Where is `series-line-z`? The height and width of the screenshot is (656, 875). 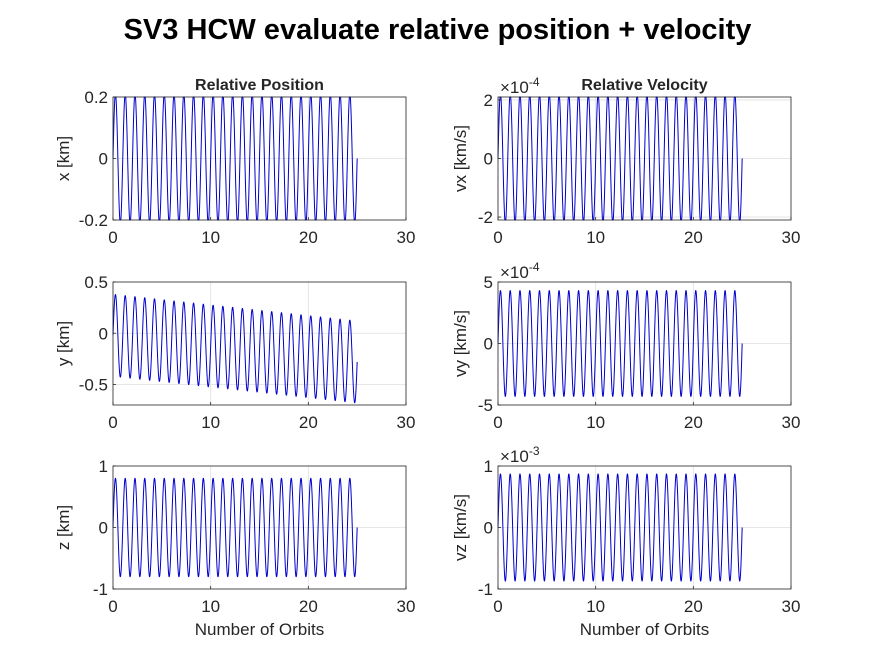
series-line-z is located at coordinates (235, 527).